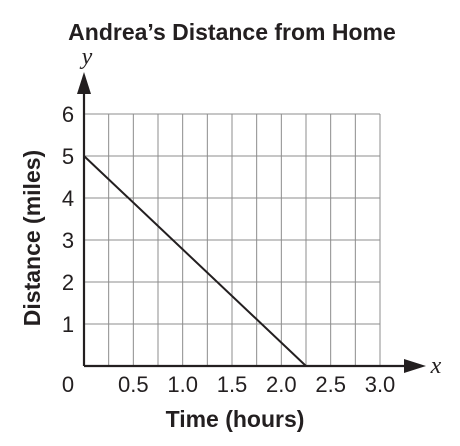 This screenshot has height=446, width=460. I want to click on y-tick-label: 2, so click(68, 282).